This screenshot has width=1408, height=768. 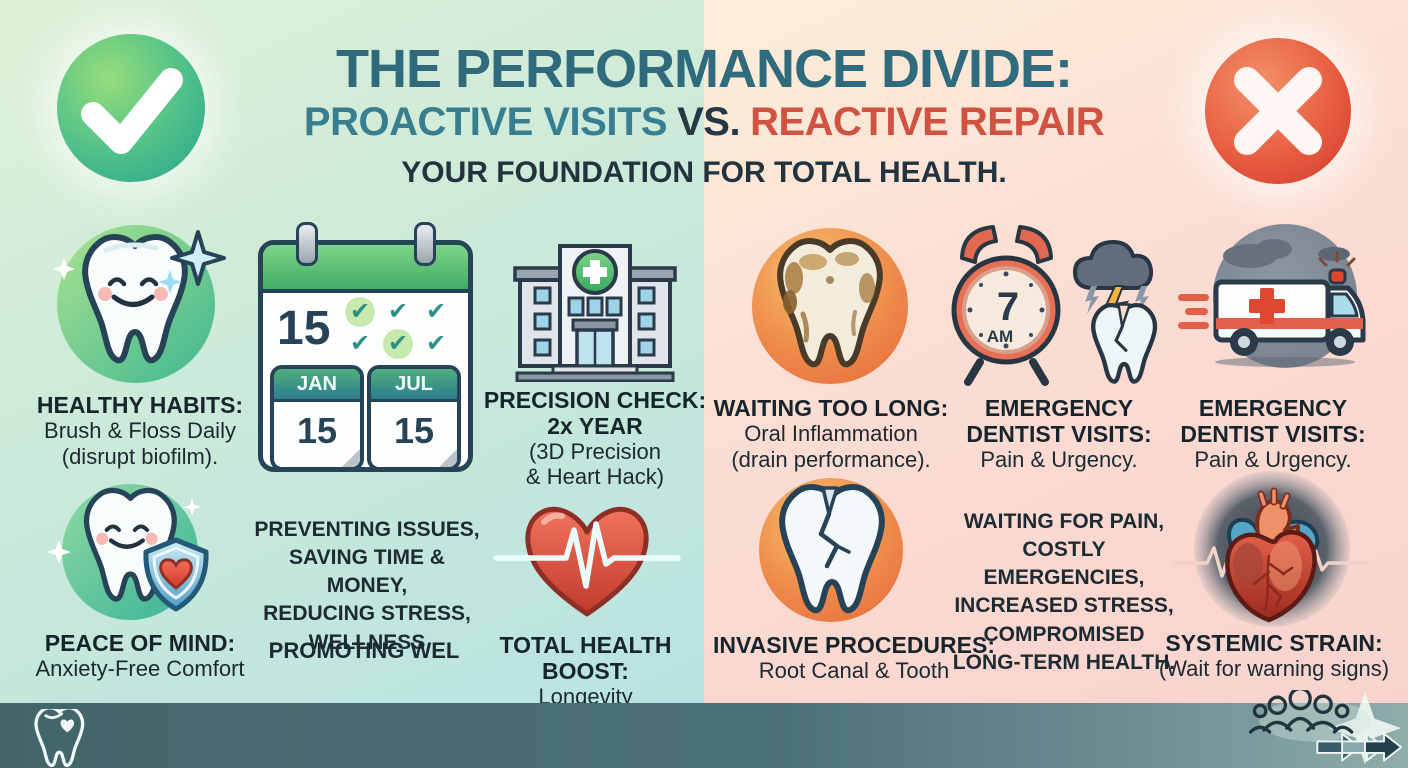 I want to click on calendar-jul-day: 15, so click(x=414, y=430).